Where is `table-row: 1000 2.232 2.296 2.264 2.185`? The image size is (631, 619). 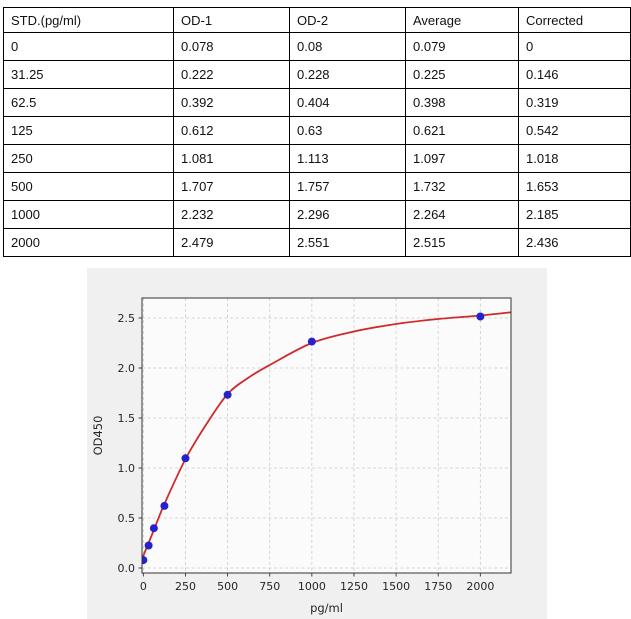 table-row: 1000 2.232 2.296 2.264 2.185 is located at coordinates (317, 214).